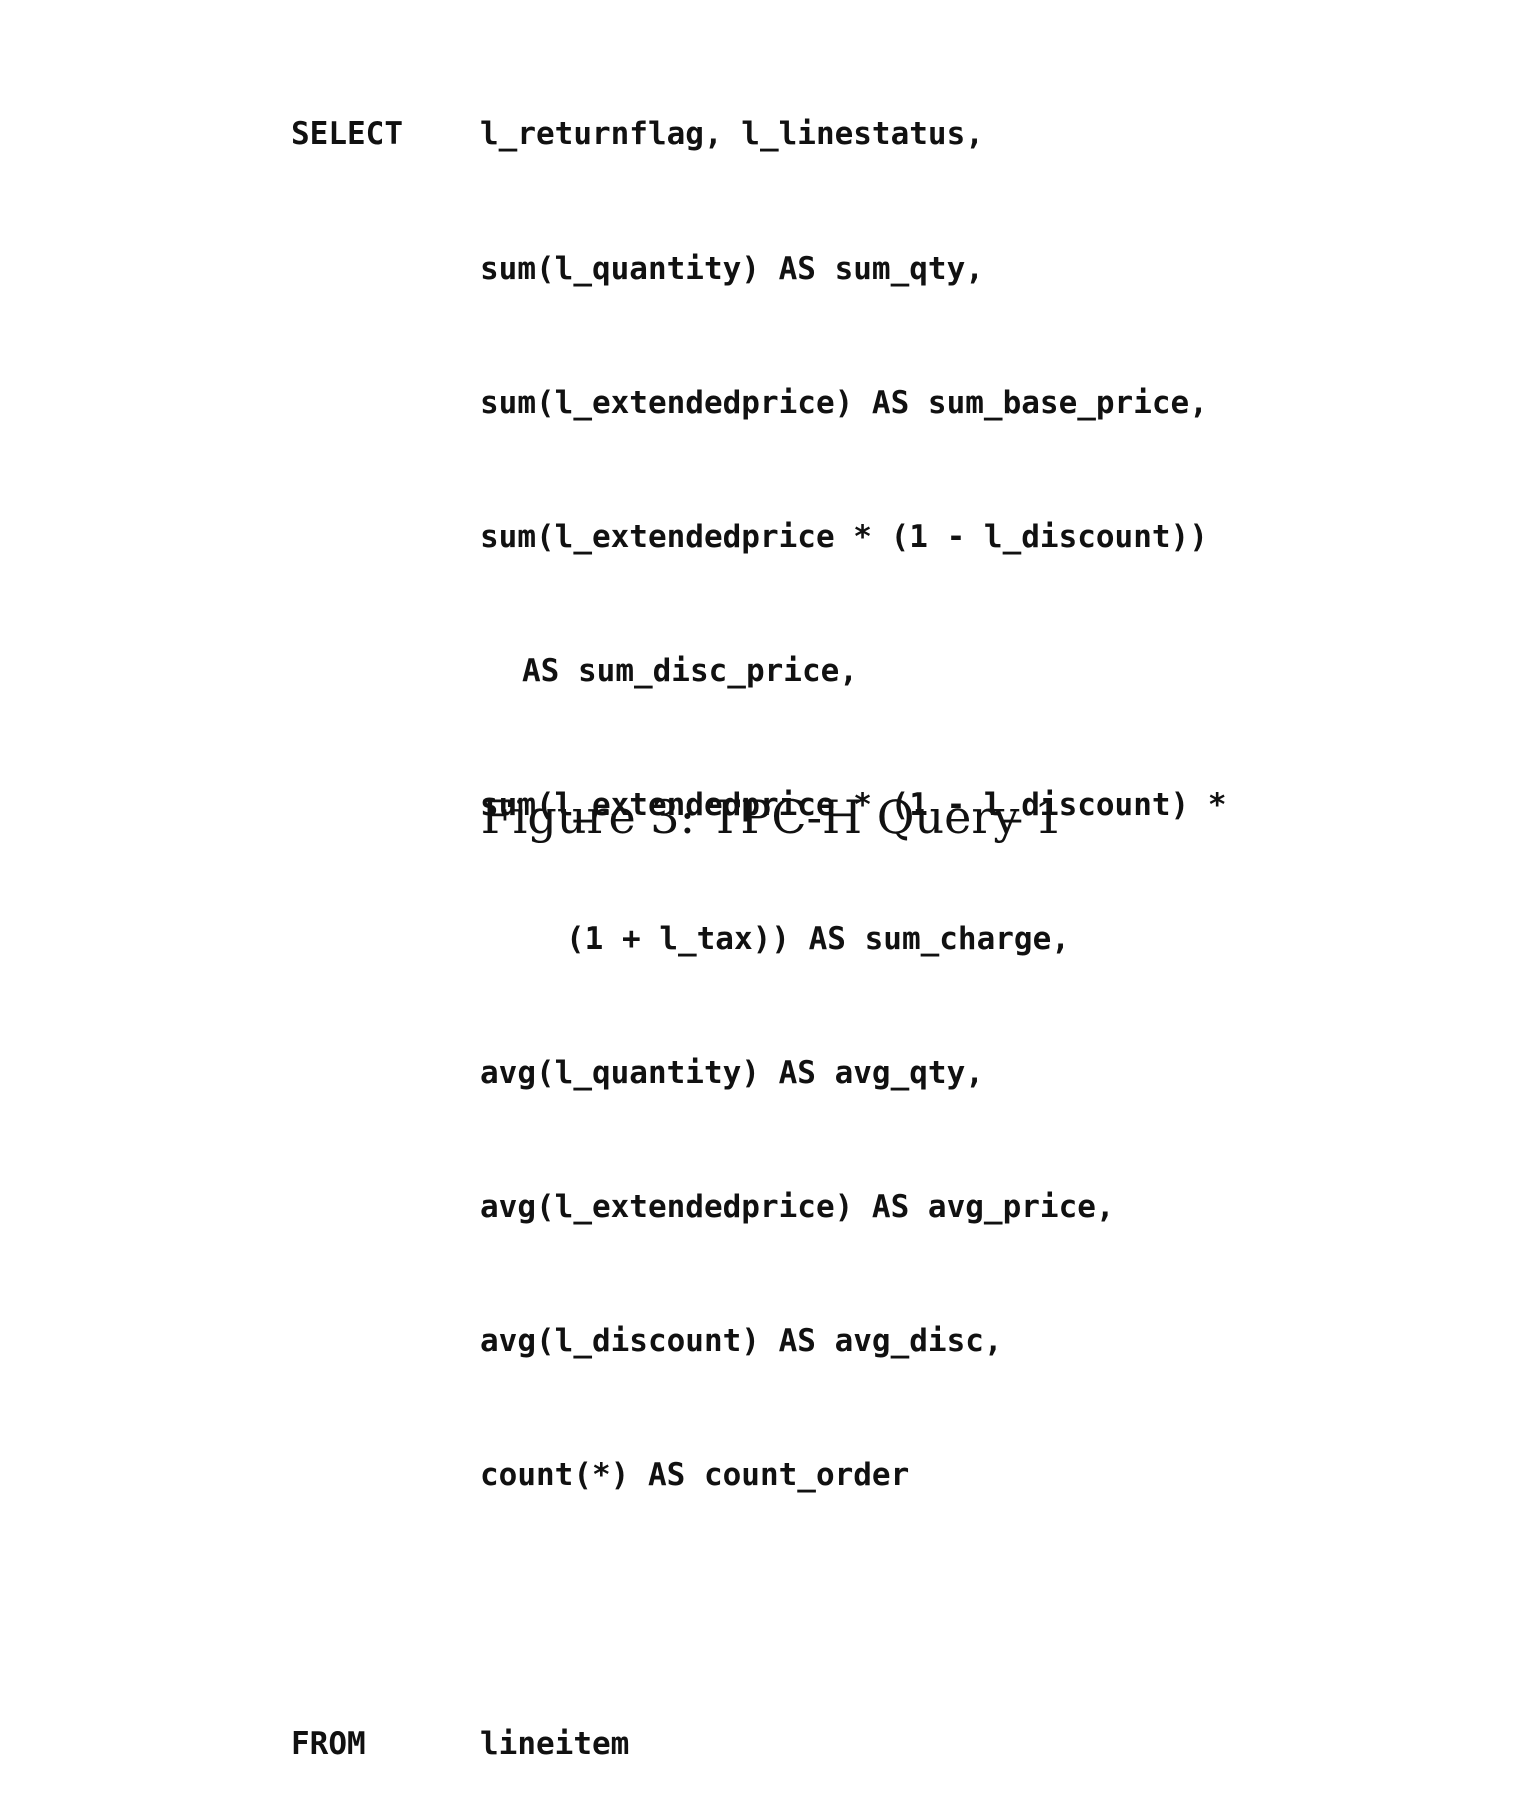 The height and width of the screenshot is (1800, 1540). I want to click on select-clause-text: l_returnflag, l_linestatus,, so click(732, 134).